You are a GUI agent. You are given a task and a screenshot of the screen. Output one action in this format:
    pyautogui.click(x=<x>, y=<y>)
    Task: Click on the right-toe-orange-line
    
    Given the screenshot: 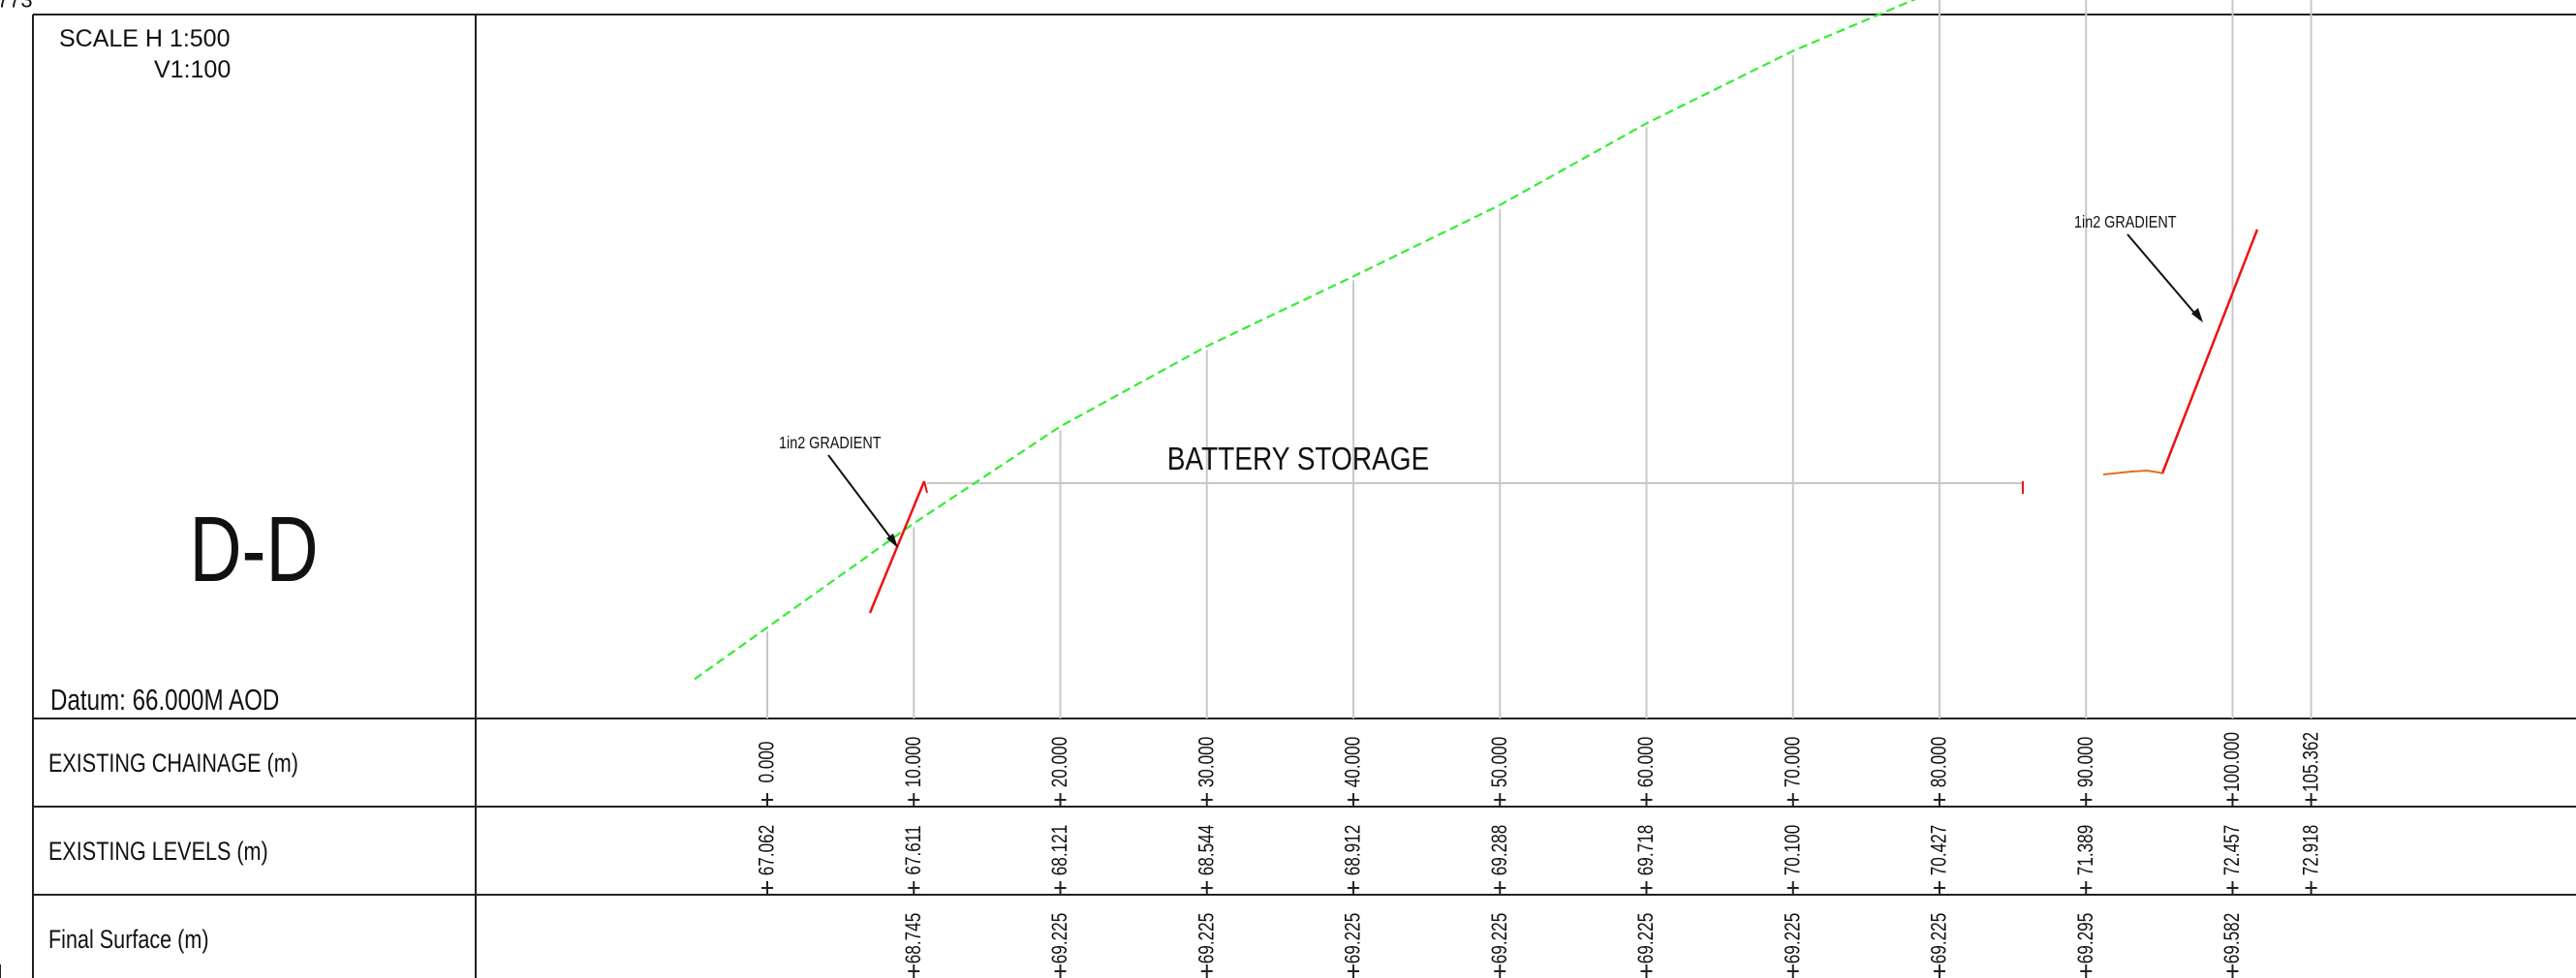 What is the action you would take?
    pyautogui.click(x=2132, y=472)
    